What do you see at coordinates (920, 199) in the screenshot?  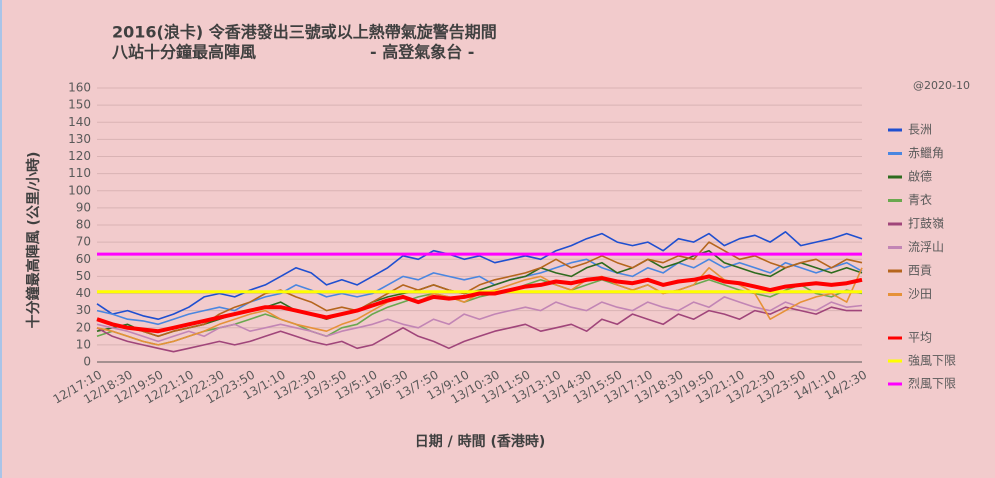 I see `legend-label: 青衣` at bounding box center [920, 199].